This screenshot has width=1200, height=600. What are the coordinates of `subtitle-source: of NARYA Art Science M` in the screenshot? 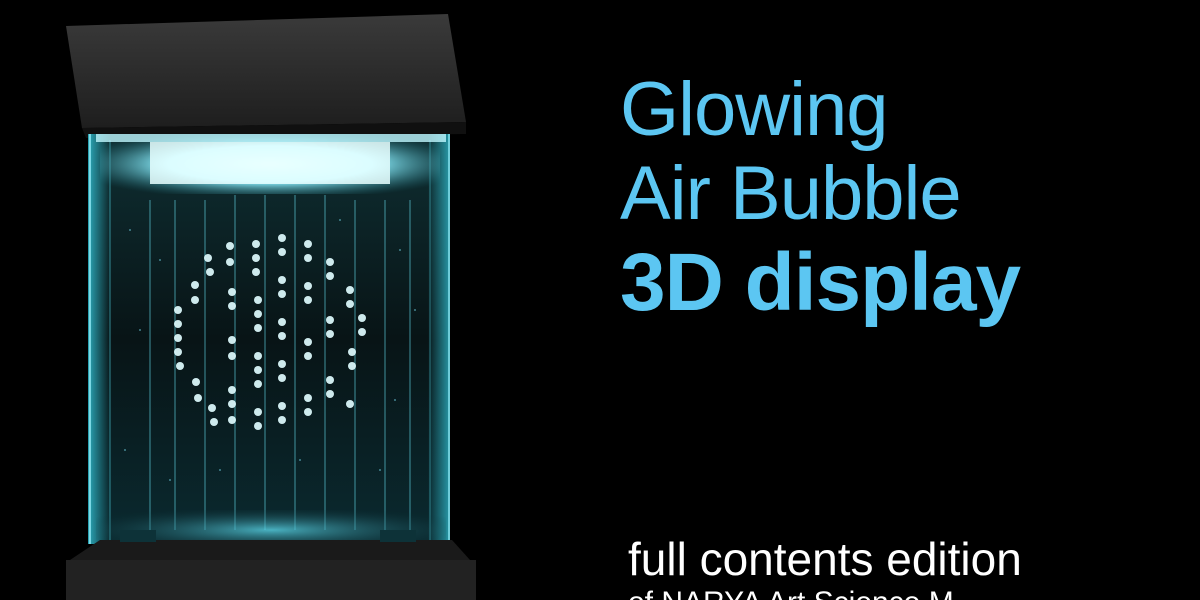 It's located at (791, 594).